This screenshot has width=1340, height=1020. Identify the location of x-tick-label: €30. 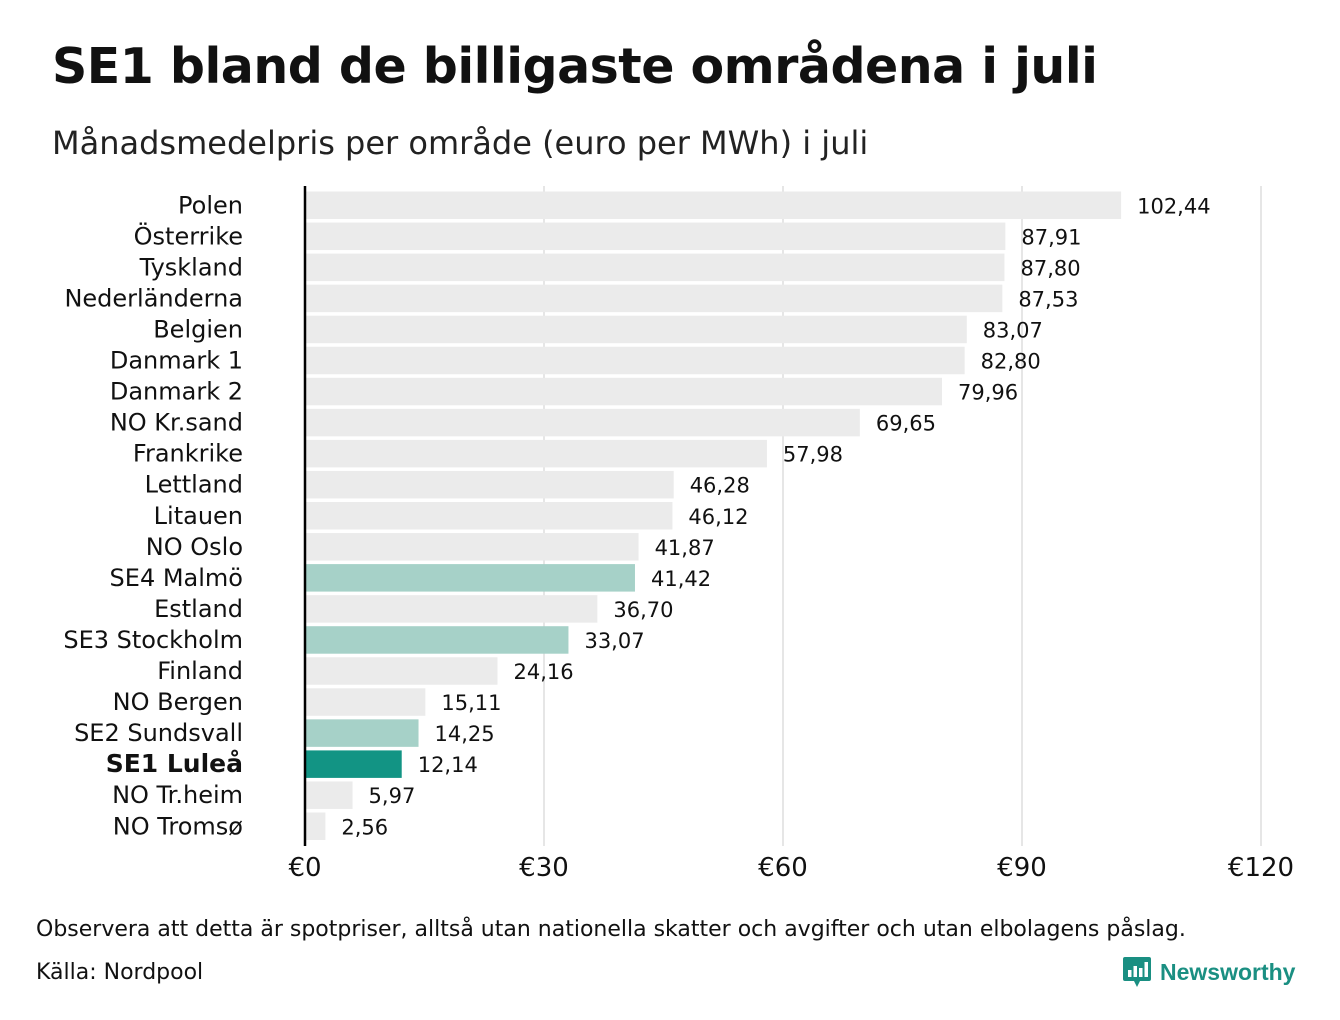
(544, 868).